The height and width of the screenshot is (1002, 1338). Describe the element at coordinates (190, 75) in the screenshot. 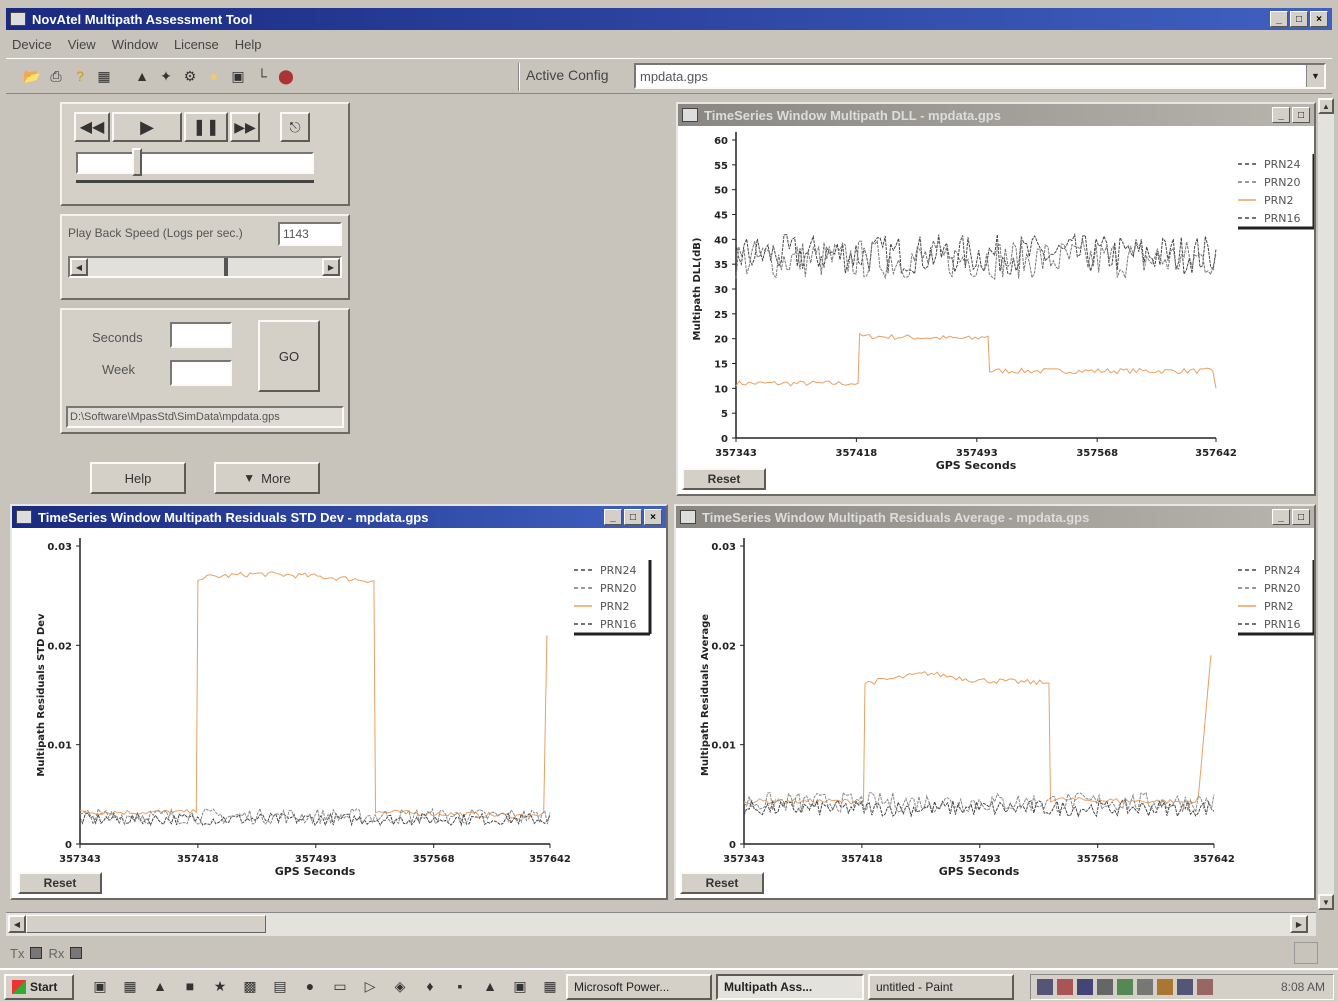

I see `gear-icon: ⚙` at that location.